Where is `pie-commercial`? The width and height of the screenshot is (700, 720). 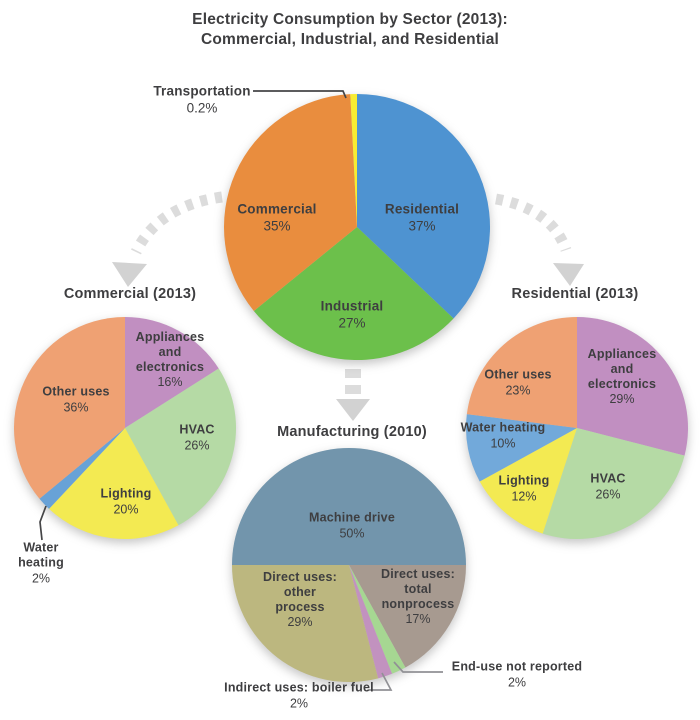
pie-commercial is located at coordinates (125, 427).